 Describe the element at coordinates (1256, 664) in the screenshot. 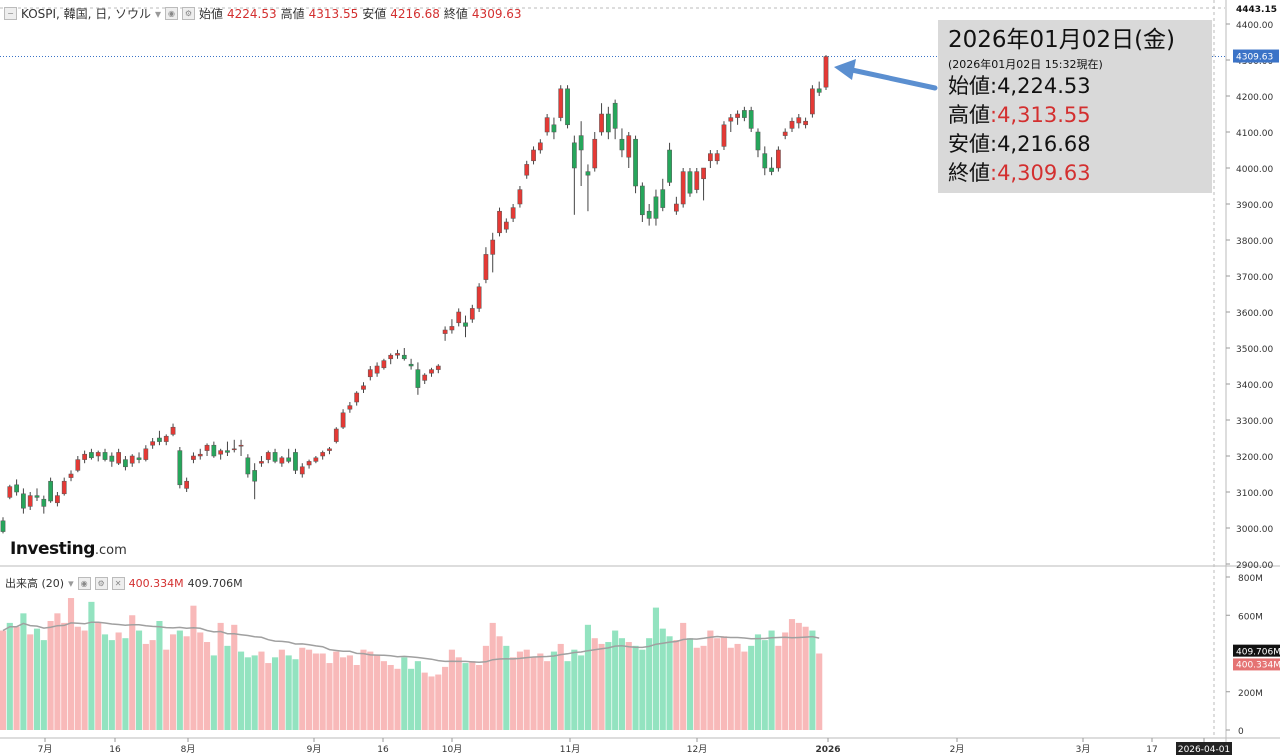

I see `volume-last-box` at that location.